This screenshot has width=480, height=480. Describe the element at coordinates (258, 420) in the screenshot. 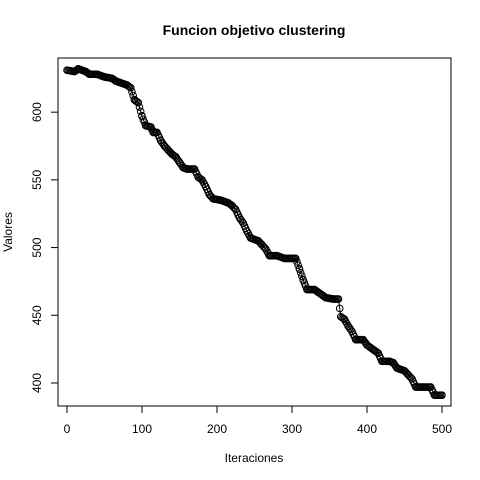

I see `x-axis: 0 100 200 300 400 500` at that location.